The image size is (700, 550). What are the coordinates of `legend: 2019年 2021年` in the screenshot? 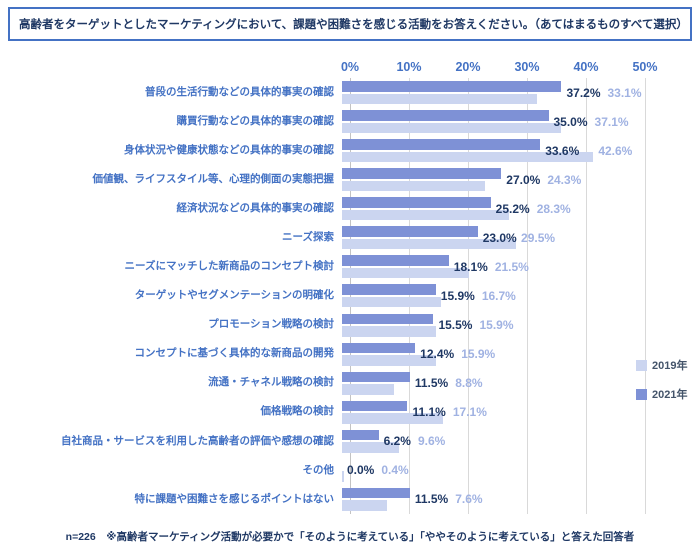 It's located at (661, 386).